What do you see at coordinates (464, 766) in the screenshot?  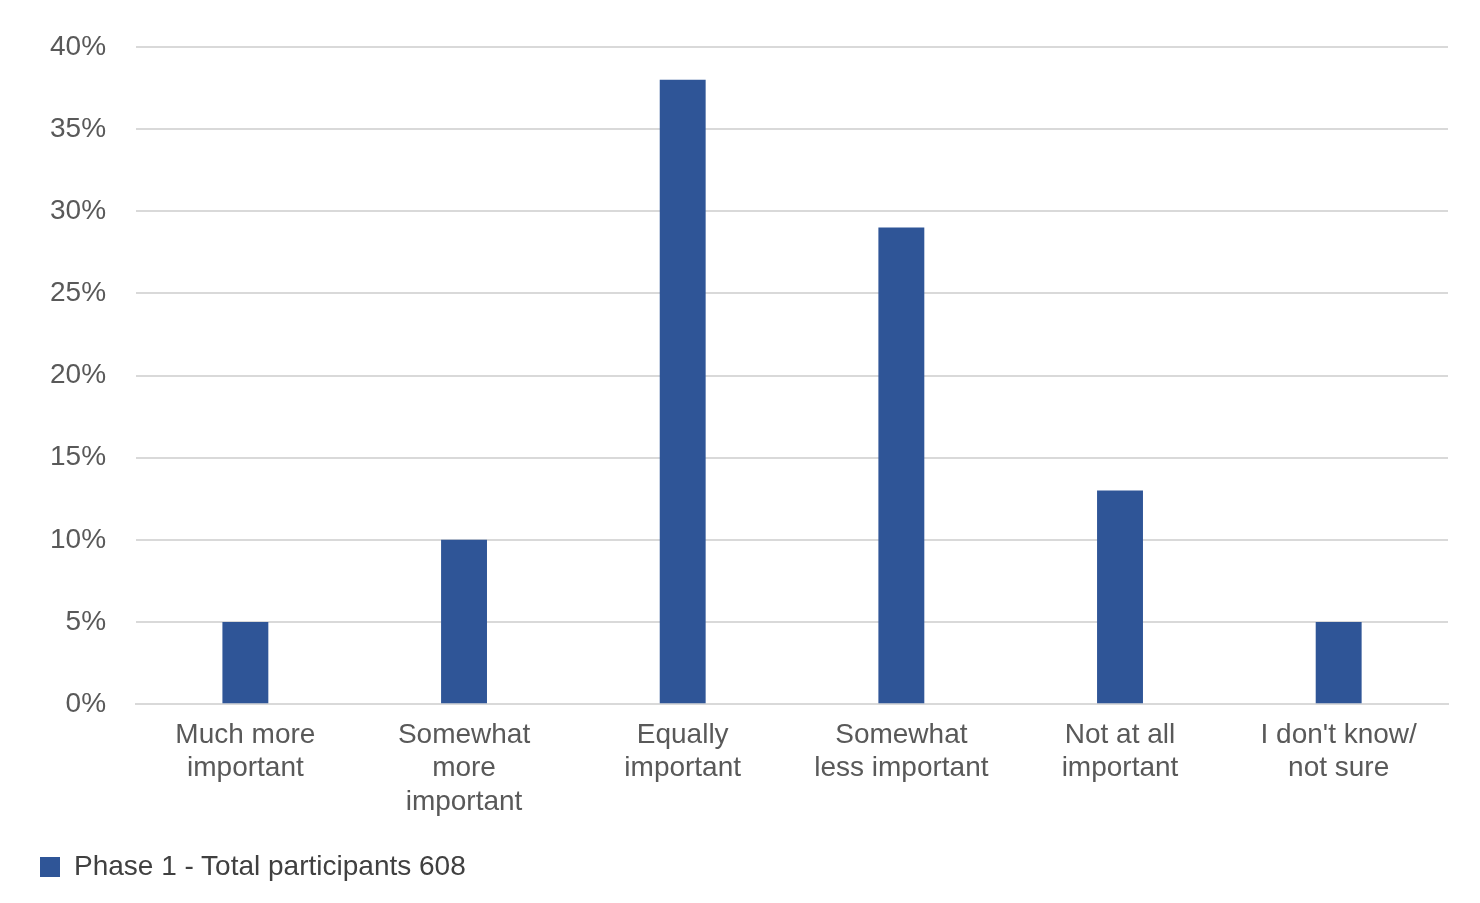 I see `x-tick-label: Somewhat more important` at bounding box center [464, 766].